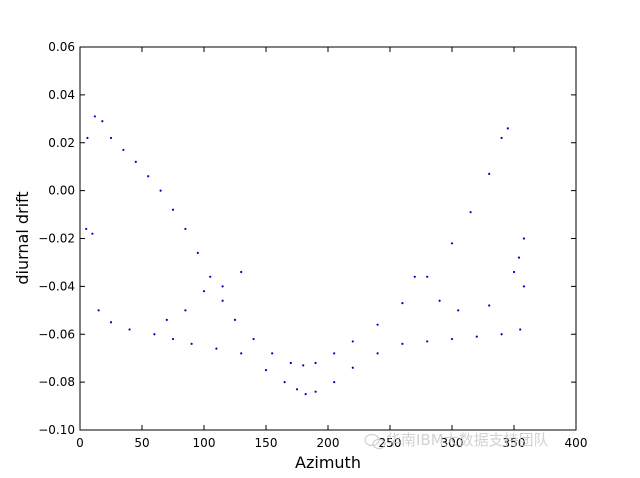 Image resolution: width=640 pixels, height=478 pixels. I want to click on y-tick-label: −0.10, so click(56, 430).